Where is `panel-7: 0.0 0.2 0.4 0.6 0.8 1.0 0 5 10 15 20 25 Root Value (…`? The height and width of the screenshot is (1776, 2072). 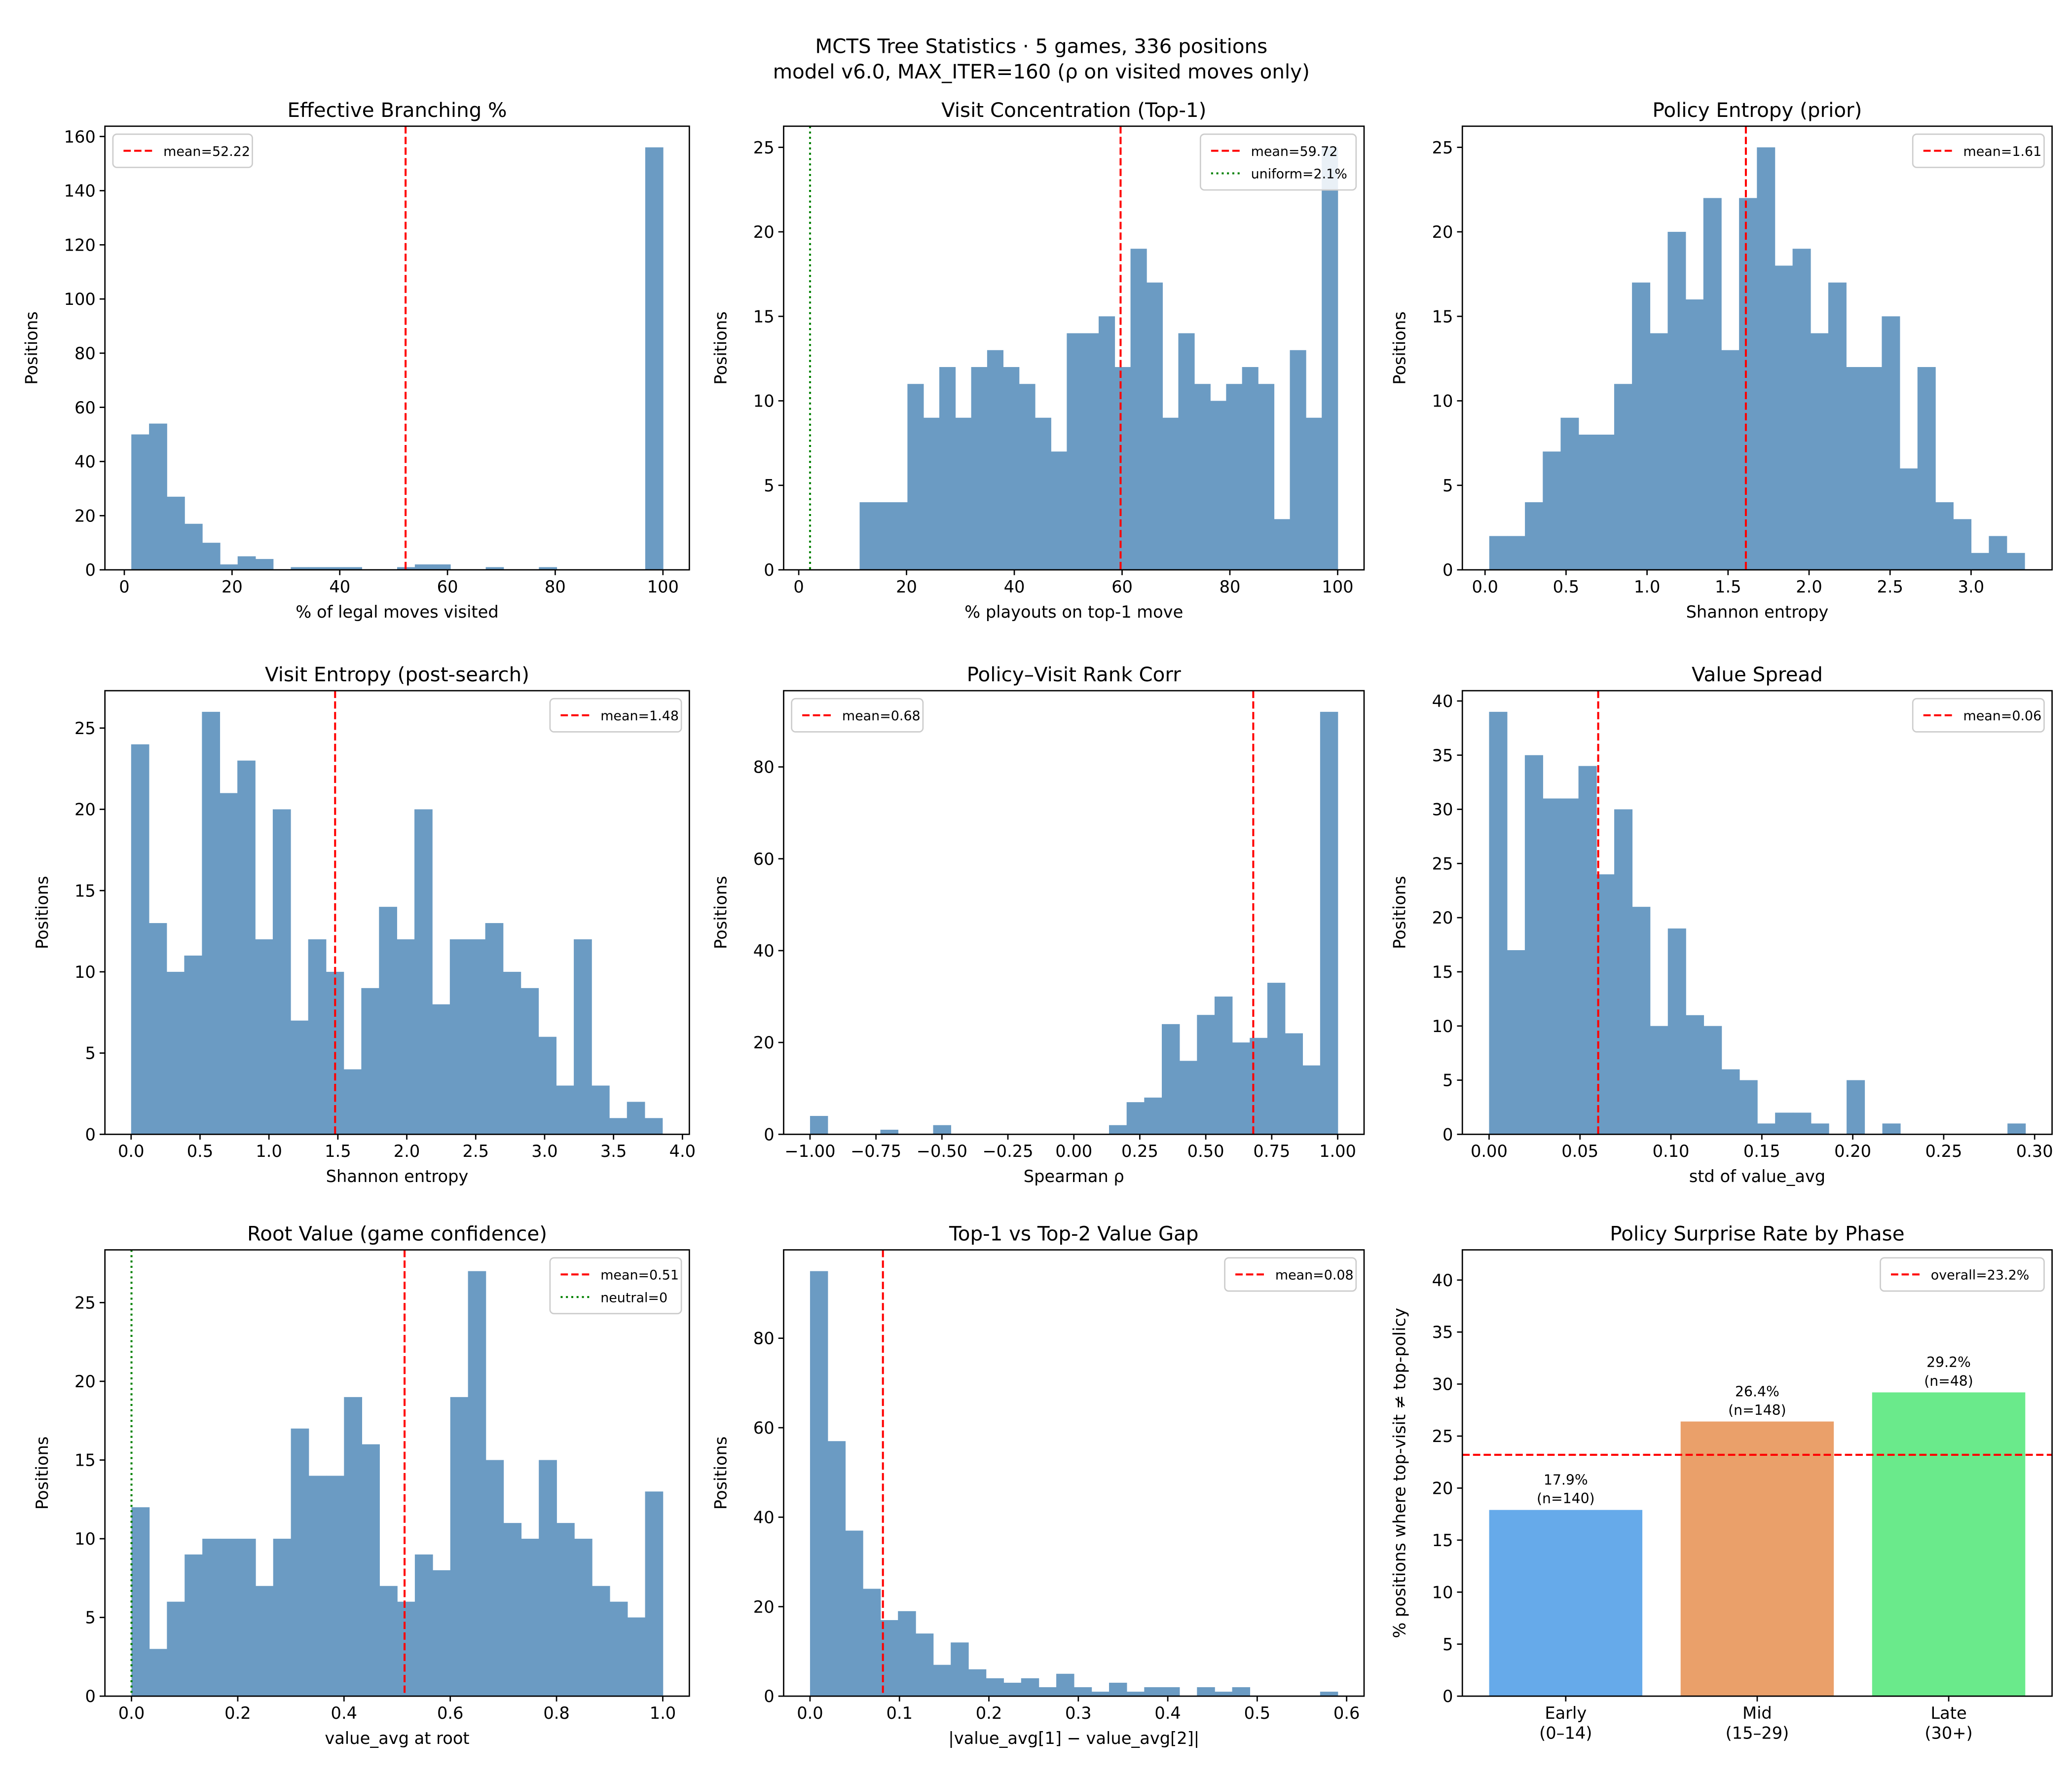 panel-7: 0.0 0.2 0.4 0.6 0.8 1.0 0 5 10 15 20 25 Root Value (… is located at coordinates (362, 1485).